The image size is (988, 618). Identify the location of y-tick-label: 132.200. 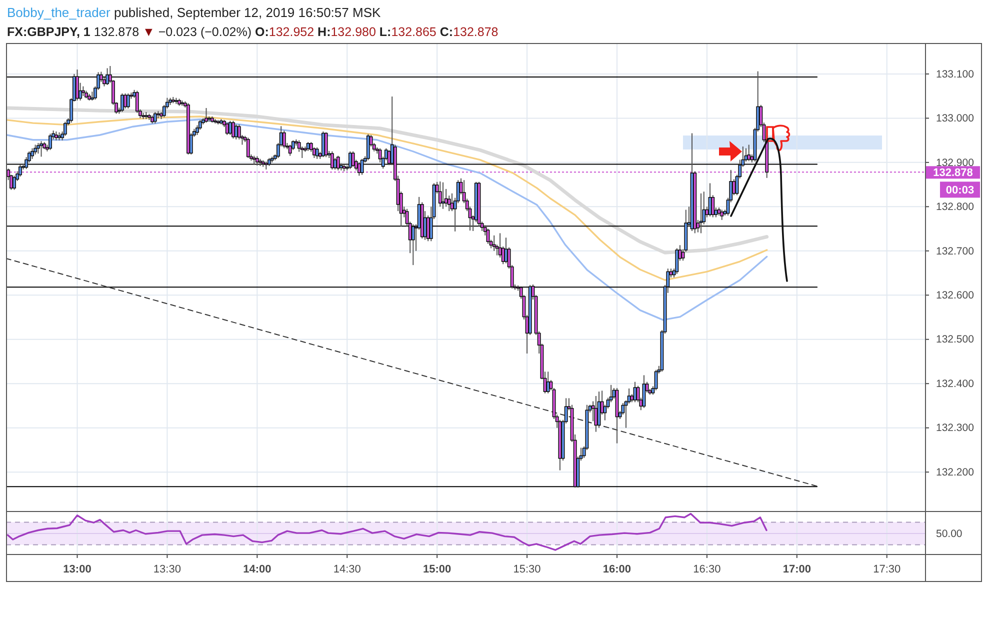
(955, 472).